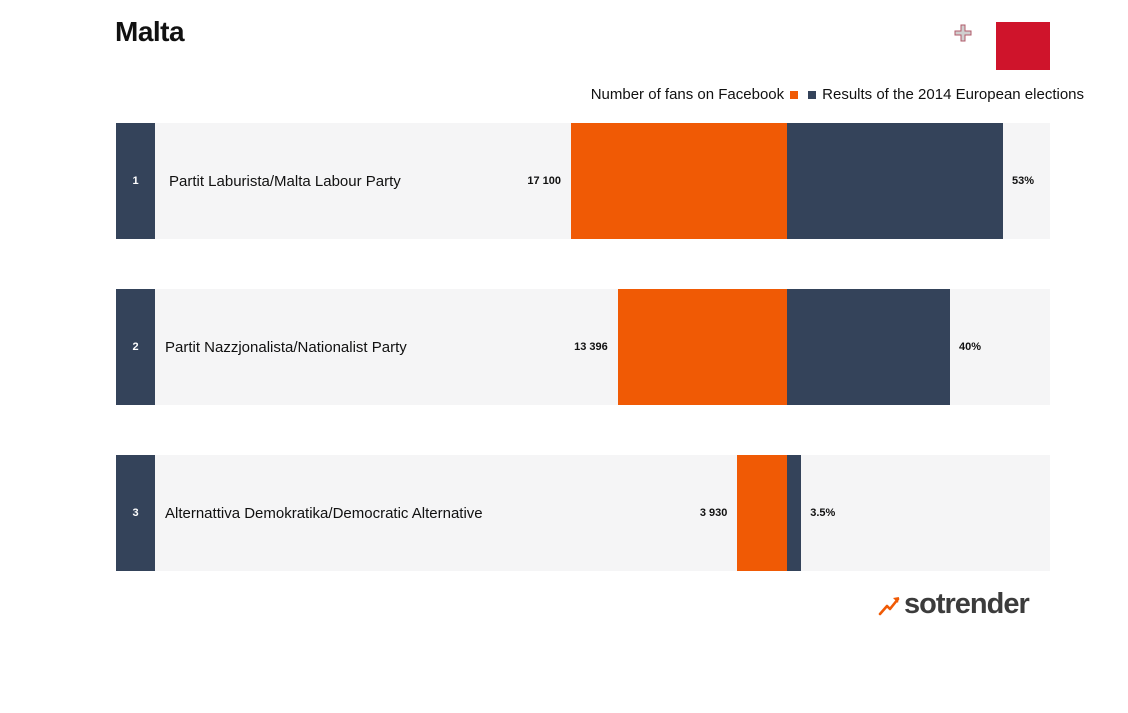 This screenshot has height=713, width=1128. Describe the element at coordinates (135, 513) in the screenshot. I see `rank-badge: 3` at that location.